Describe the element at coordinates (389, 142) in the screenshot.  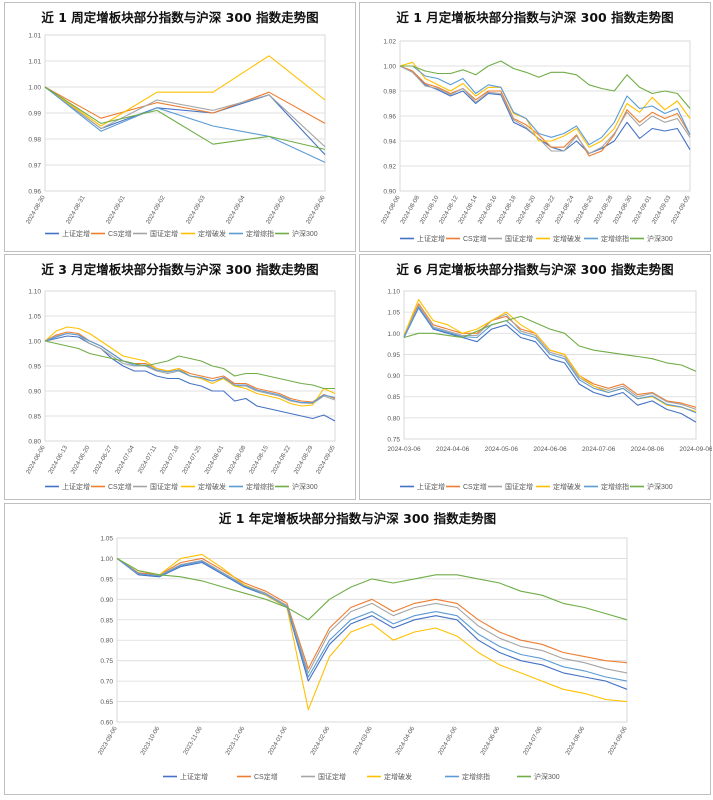
I see `y-tick-label: 0.94` at that location.